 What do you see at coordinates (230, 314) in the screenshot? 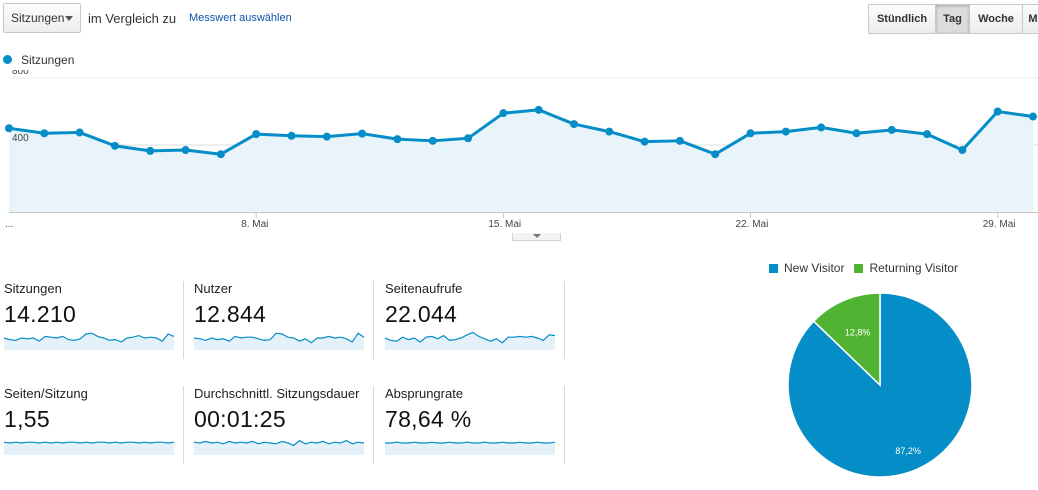
I see `scorecard-value: 12.844` at bounding box center [230, 314].